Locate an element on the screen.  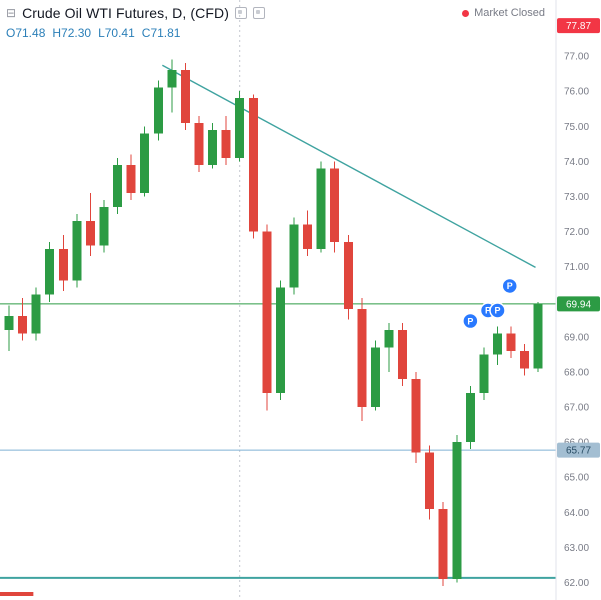
axis-tick-label: 64.00 is located at coordinates (576, 513).